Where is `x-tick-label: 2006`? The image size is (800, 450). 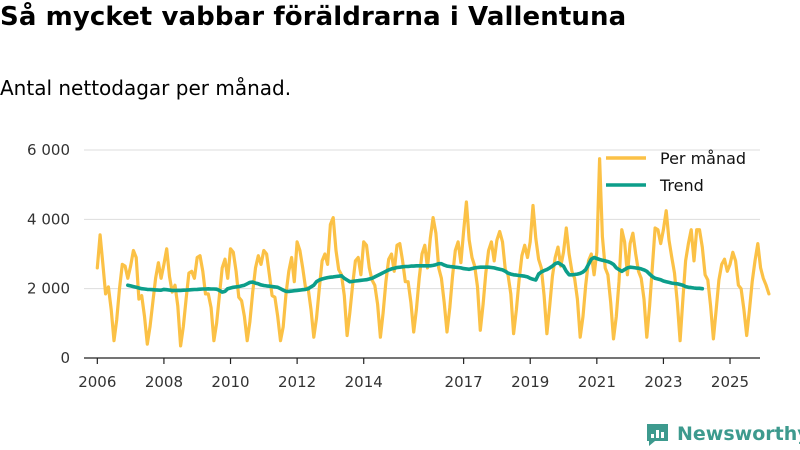 x-tick-label: 2006 is located at coordinates (97, 382).